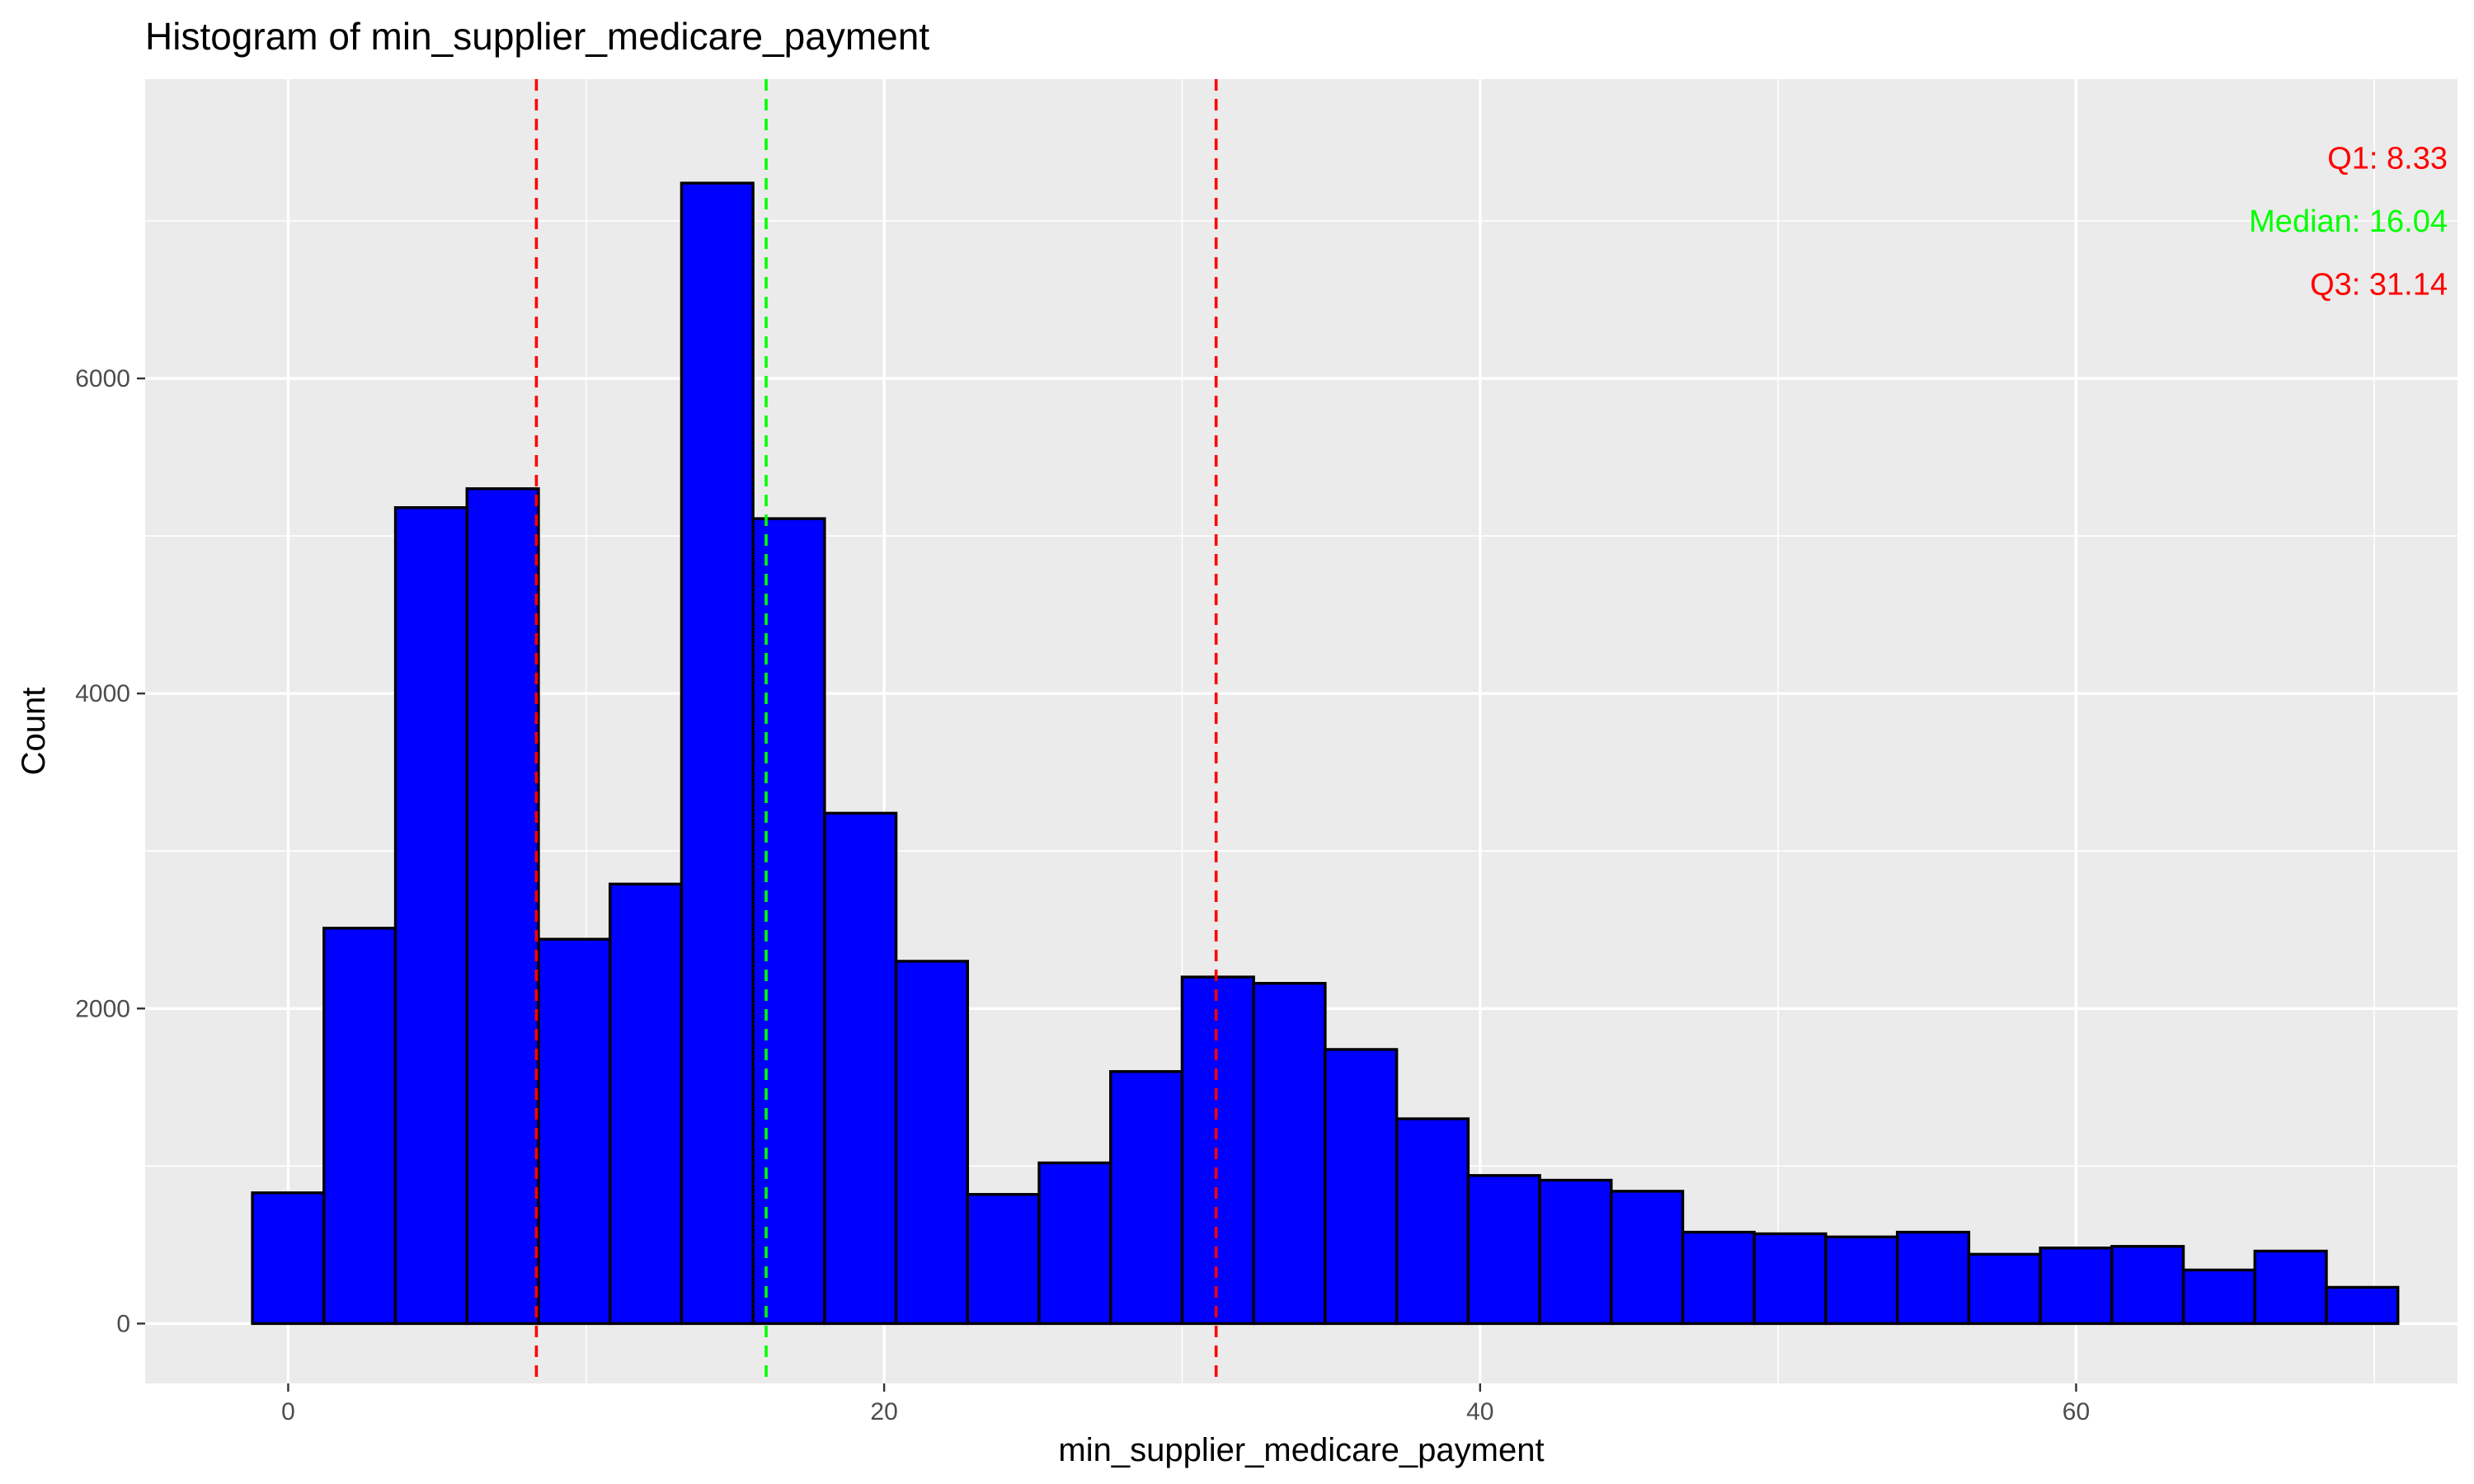 The height and width of the screenshot is (1484, 2474). I want to click on y-tick-label: 4000, so click(102, 693).